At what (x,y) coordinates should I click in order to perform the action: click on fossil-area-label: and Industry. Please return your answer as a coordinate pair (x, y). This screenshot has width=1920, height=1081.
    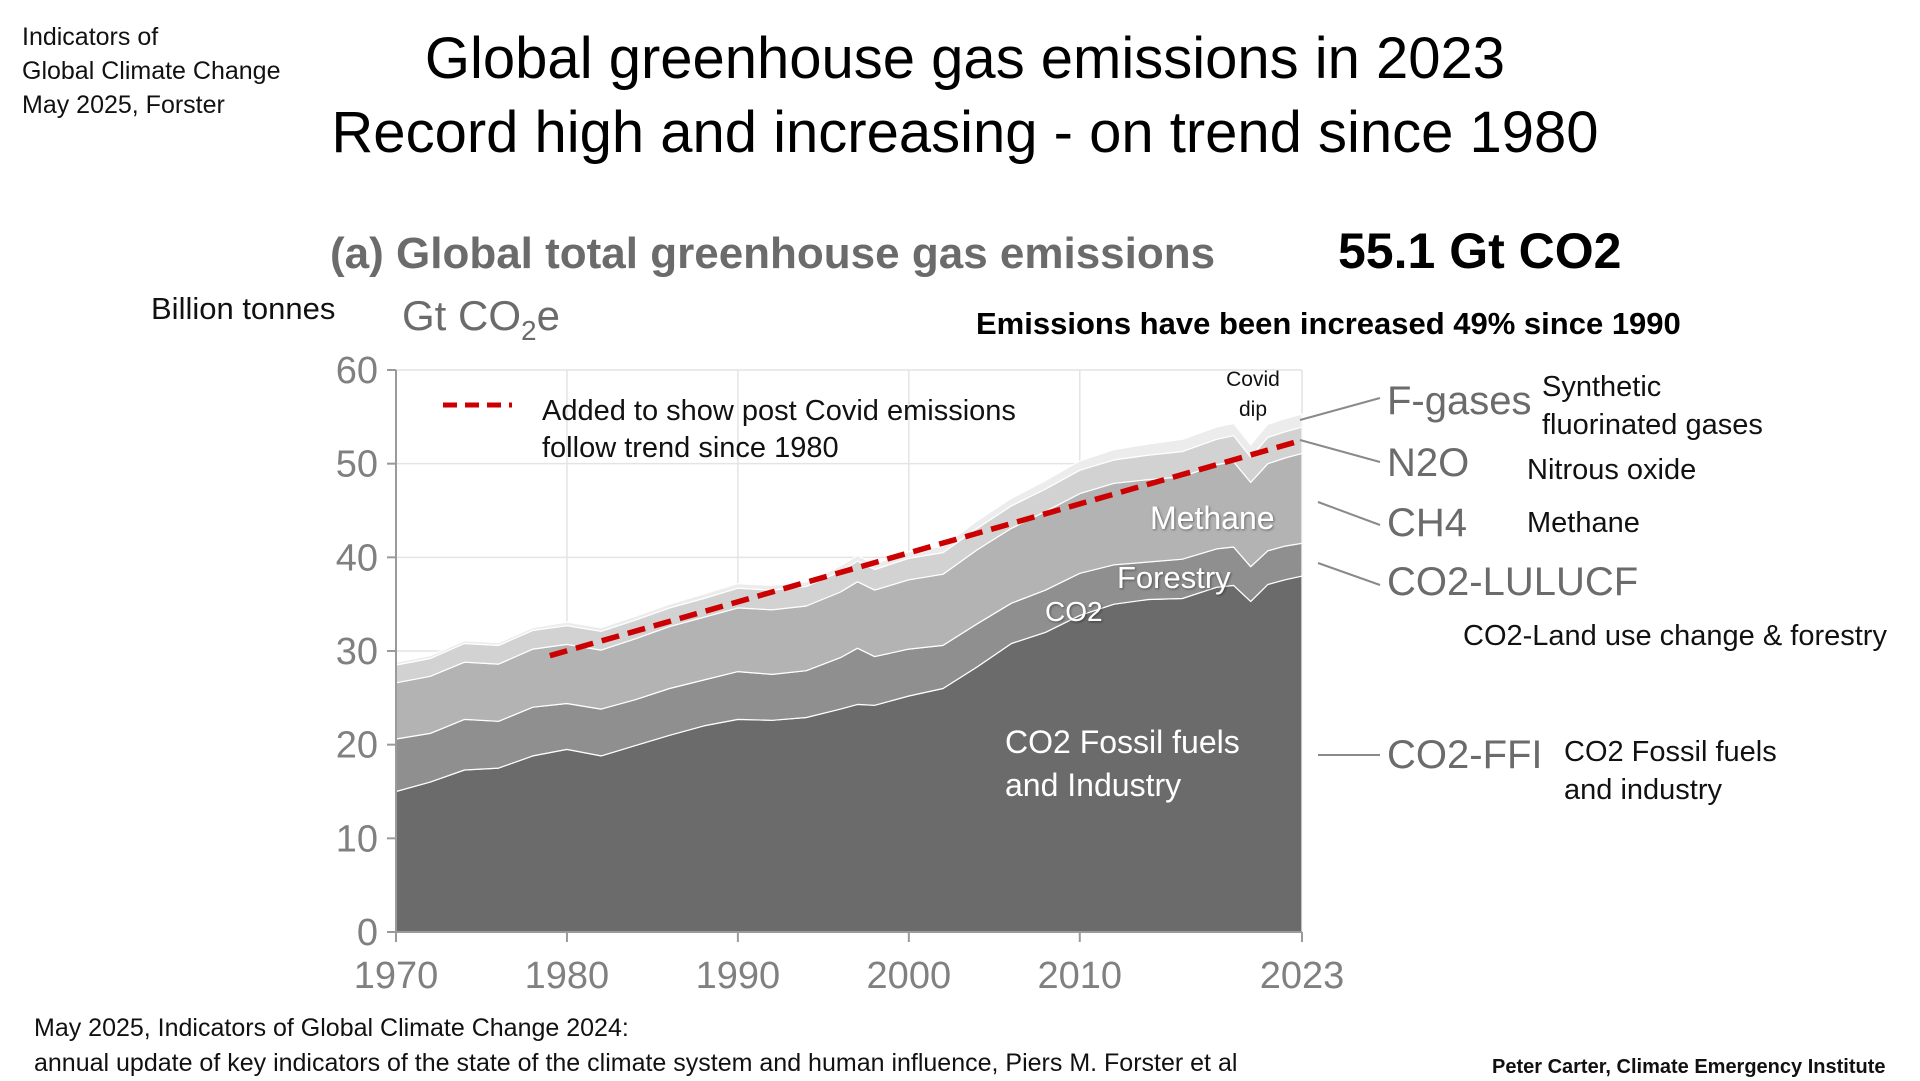
    Looking at the image, I should click on (1093, 785).